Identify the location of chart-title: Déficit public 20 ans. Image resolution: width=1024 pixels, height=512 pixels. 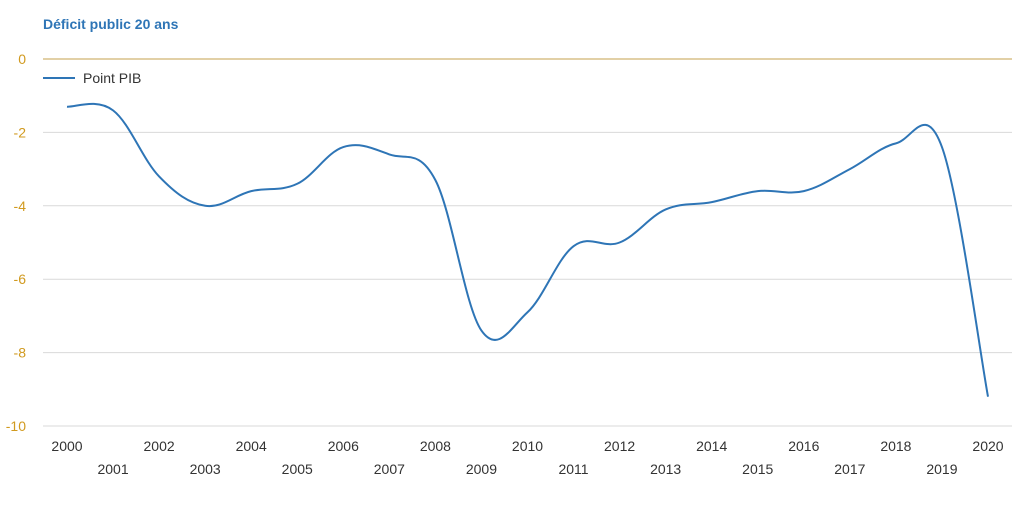
(111, 24).